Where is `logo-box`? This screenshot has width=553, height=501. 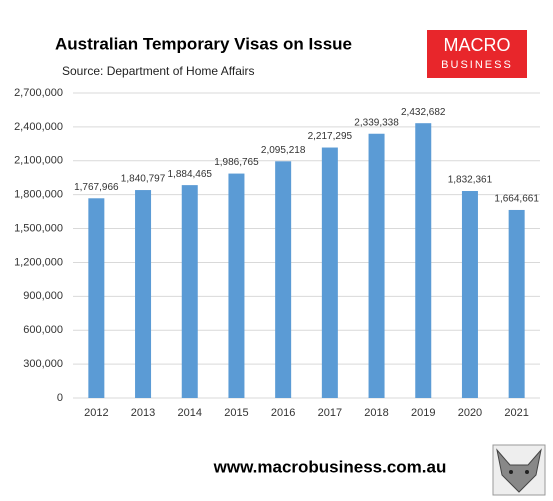 logo-box is located at coordinates (477, 54).